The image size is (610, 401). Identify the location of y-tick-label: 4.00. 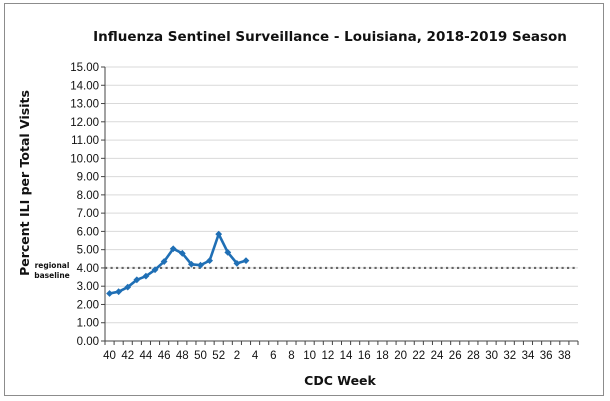
(88, 269).